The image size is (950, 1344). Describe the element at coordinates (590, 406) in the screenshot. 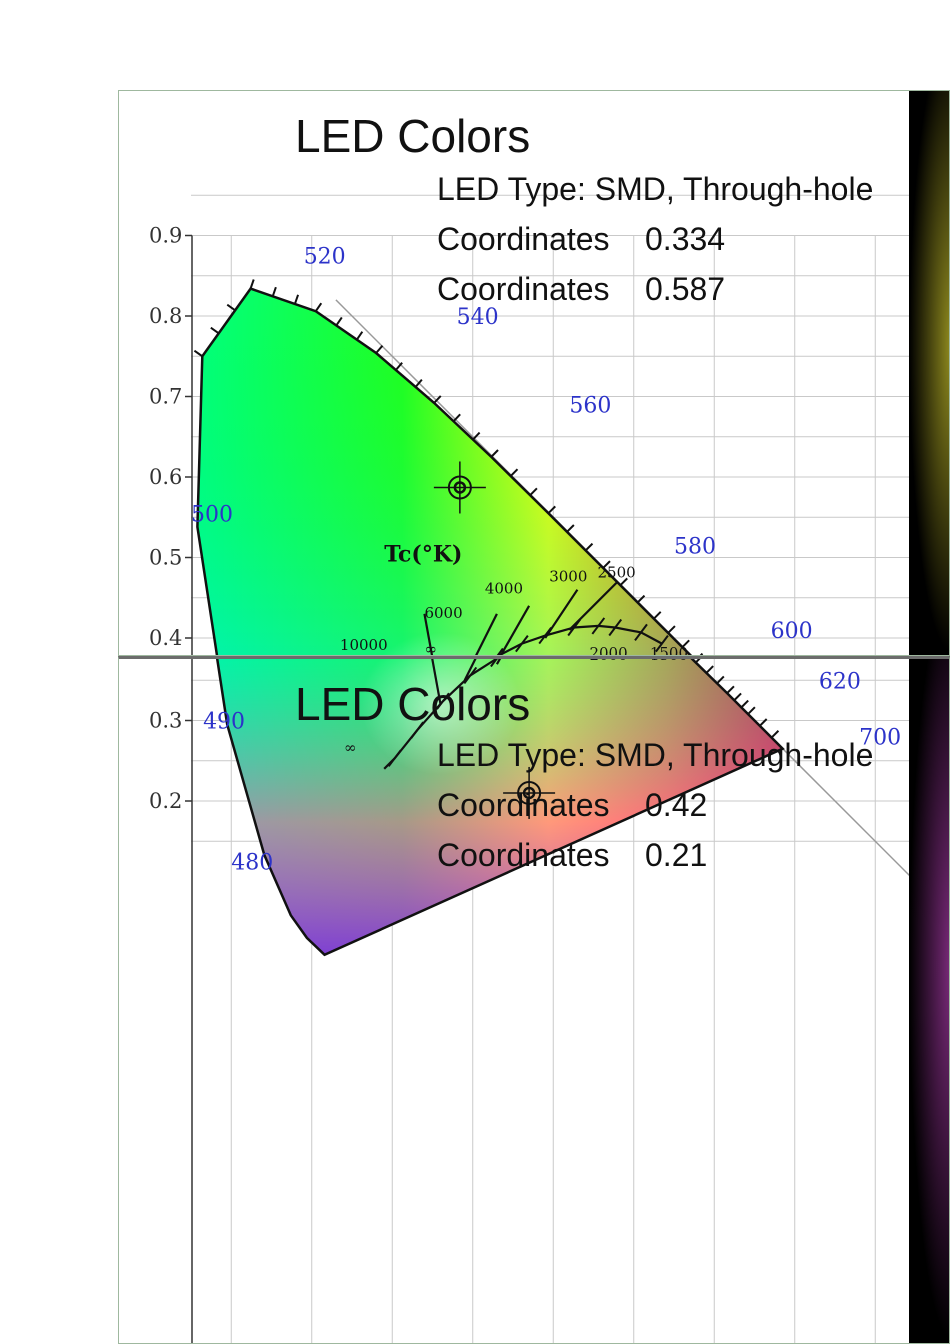

I see `wavelength-label-560: 560` at that location.